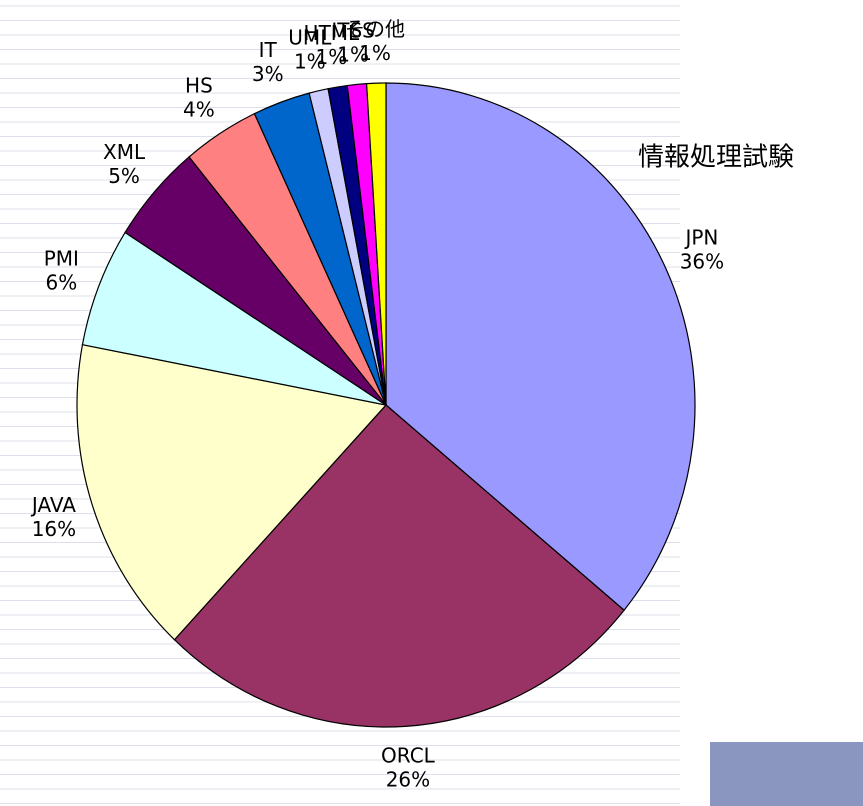 The height and width of the screenshot is (806, 863). What do you see at coordinates (408, 780) in the screenshot?
I see `value-label: 26%` at bounding box center [408, 780].